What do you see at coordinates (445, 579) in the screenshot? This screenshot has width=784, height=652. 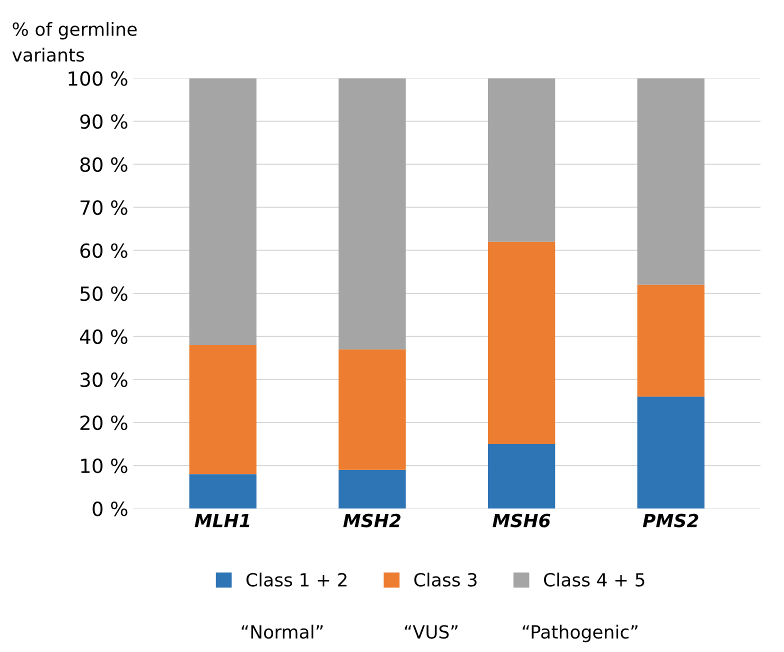 I see `legend-label: Class 3` at bounding box center [445, 579].